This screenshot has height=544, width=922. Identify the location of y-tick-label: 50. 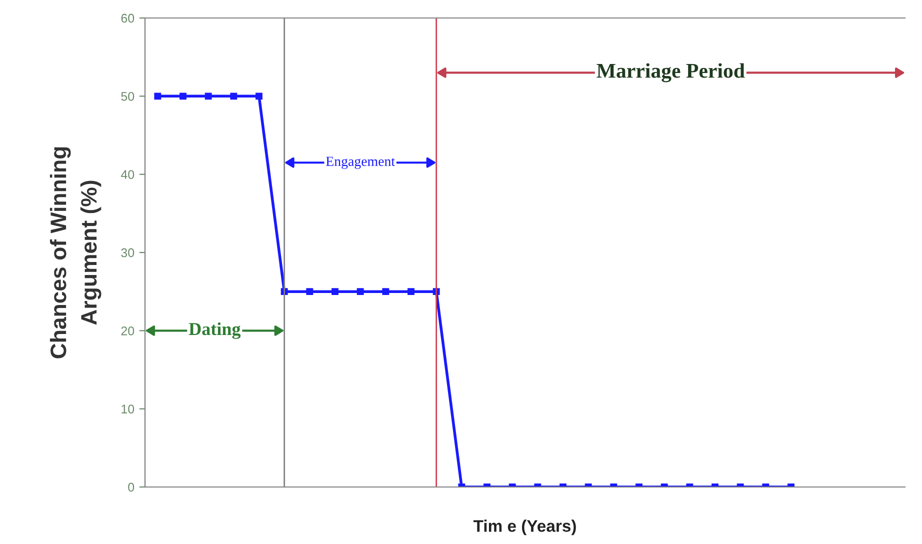
(127, 96).